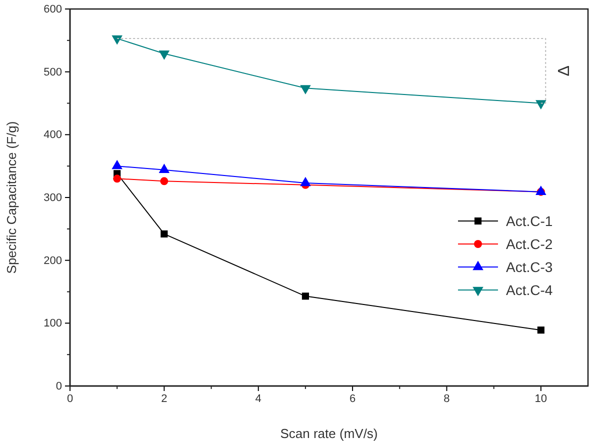 The height and width of the screenshot is (441, 593). I want to click on y-tick-label: 100, so click(53, 324).